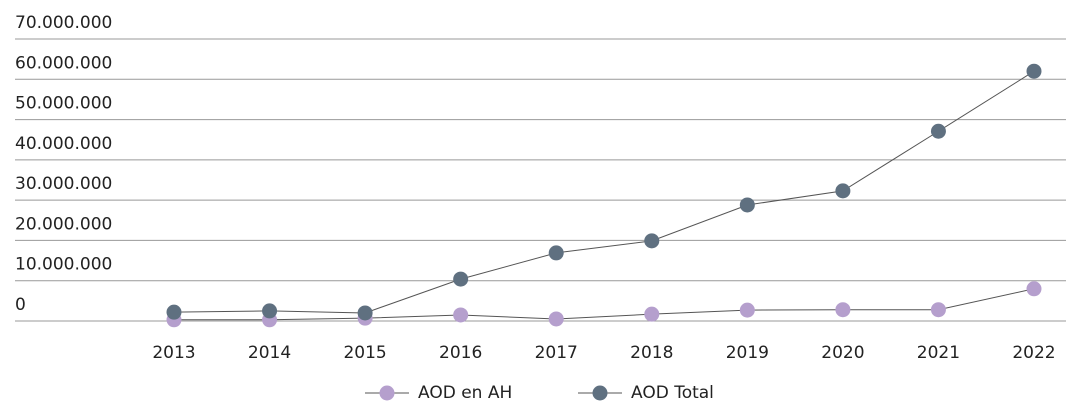 Image resolution: width=1066 pixels, height=407 pixels. Describe the element at coordinates (672, 393) in the screenshot. I see `legend-label: AOD Total` at that location.